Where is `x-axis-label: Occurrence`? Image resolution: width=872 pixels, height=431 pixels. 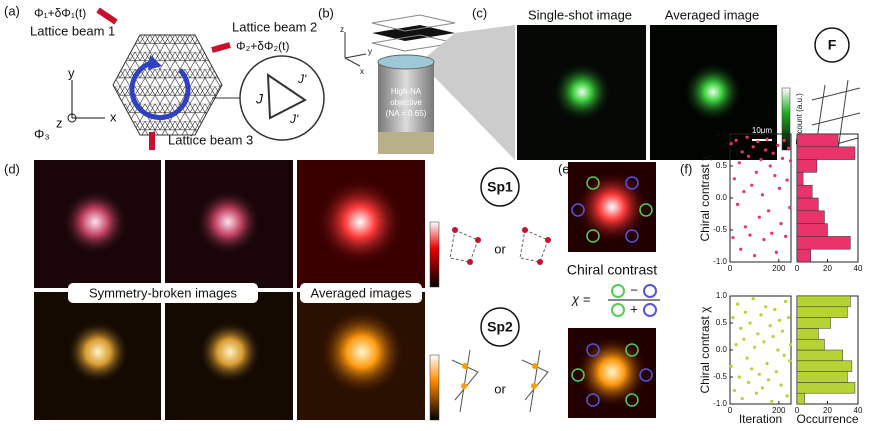 x-axis-label: Occurrence is located at coordinates (827, 419).